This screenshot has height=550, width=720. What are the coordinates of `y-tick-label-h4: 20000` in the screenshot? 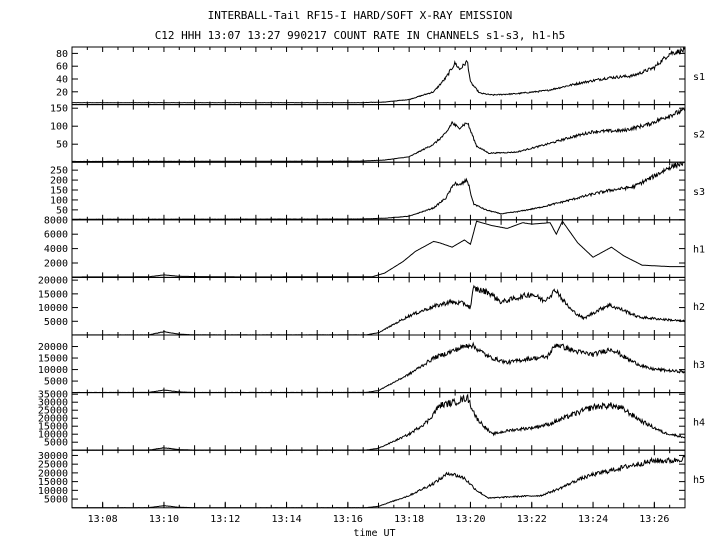 It's located at (53, 419).